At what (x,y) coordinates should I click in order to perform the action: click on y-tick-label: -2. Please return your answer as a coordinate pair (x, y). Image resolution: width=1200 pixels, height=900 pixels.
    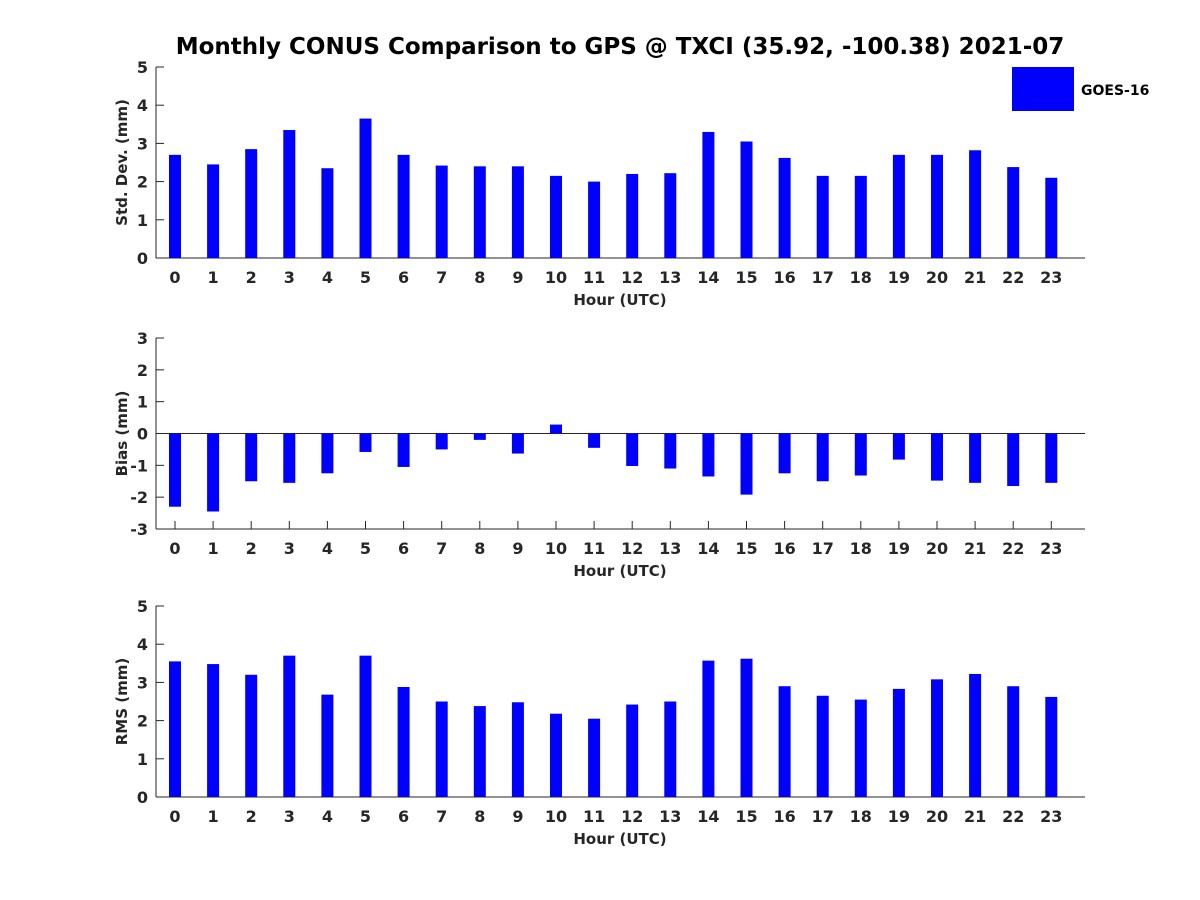
    Looking at the image, I should click on (139, 497).